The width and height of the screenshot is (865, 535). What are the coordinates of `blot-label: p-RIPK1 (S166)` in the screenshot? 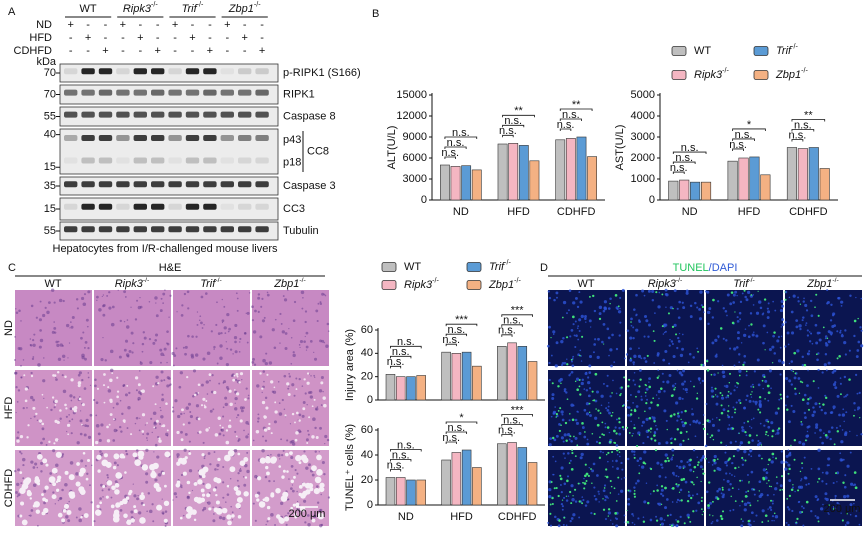 It's located at (322, 73).